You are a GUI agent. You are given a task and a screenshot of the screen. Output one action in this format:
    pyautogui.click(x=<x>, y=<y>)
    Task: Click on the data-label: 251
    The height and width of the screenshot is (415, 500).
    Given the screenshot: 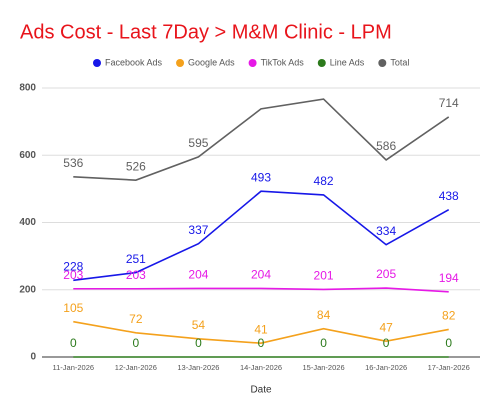 What is the action you would take?
    pyautogui.click(x=136, y=259)
    